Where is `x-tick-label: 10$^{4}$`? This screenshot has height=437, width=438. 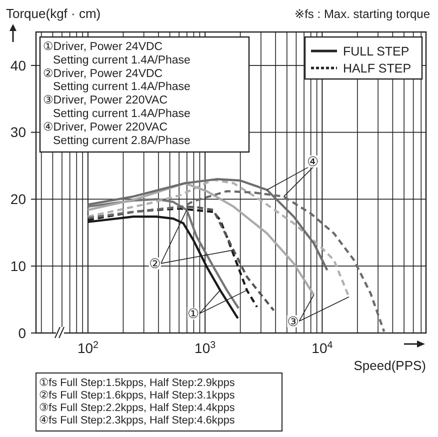 x-tick-label: 10$^{4}$ is located at coordinates (323, 348).